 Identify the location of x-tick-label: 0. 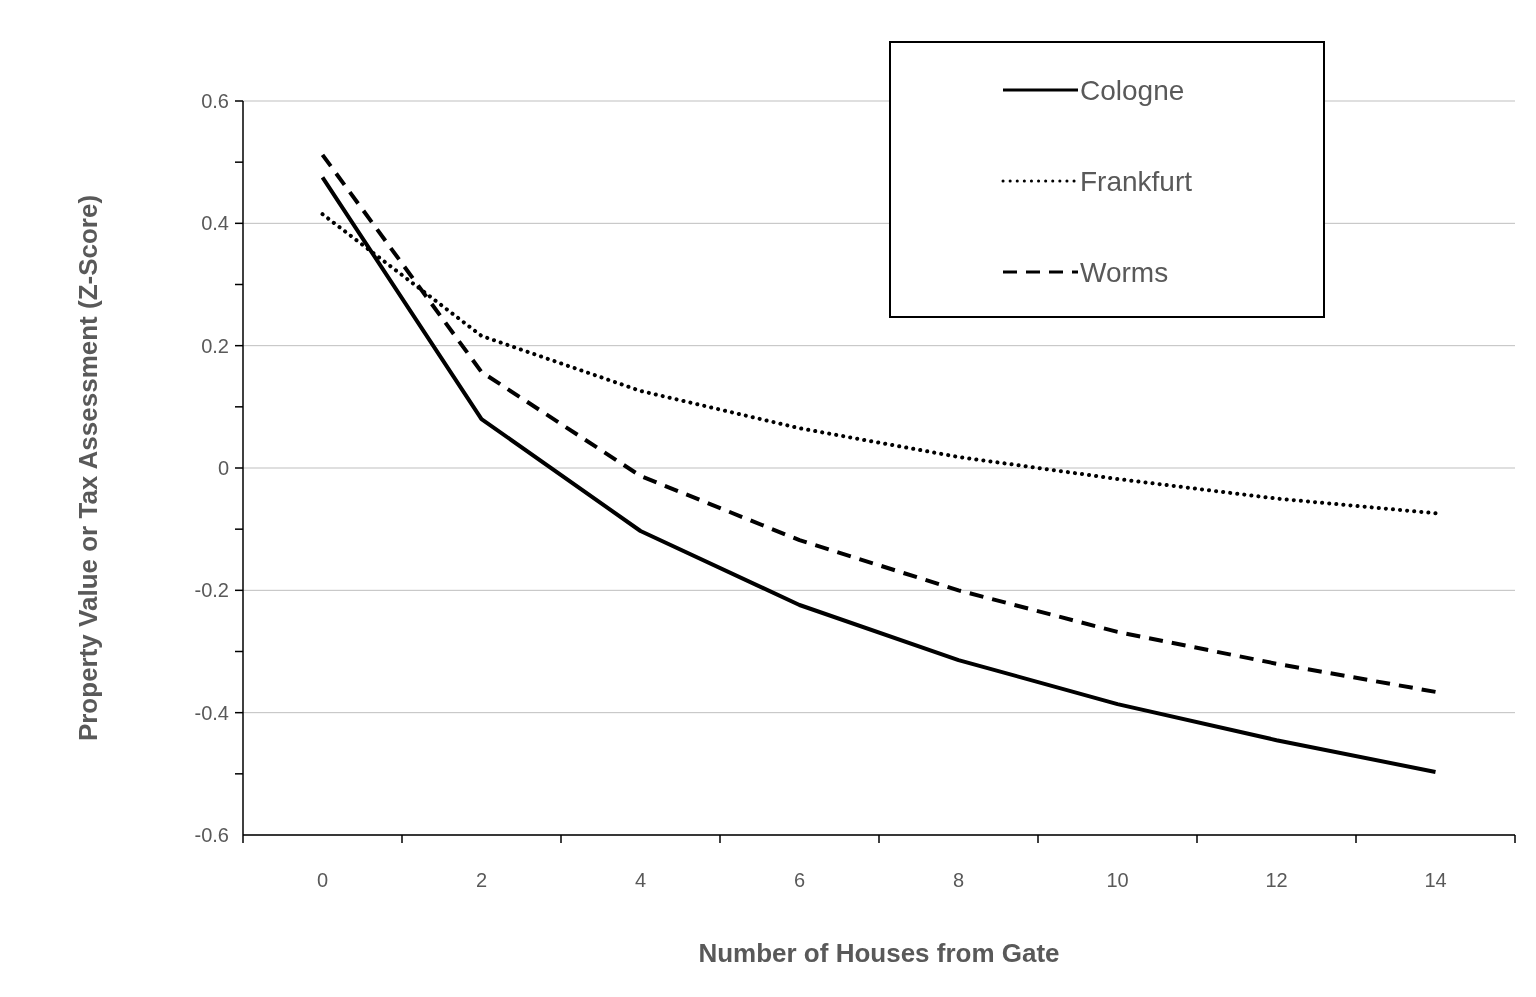
(322, 880).